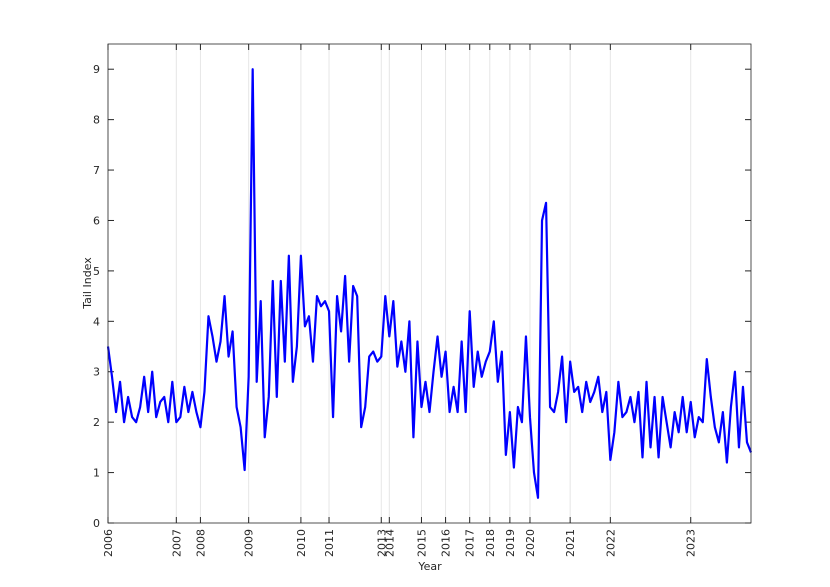  I want to click on y-tick-label: 4, so click(96, 321).